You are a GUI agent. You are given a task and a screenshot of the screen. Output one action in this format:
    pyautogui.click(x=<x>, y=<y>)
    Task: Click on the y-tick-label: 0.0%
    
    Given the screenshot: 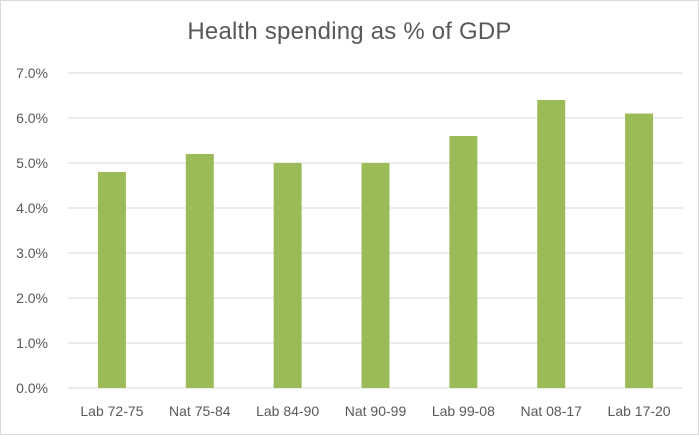 What is the action you would take?
    pyautogui.click(x=32, y=388)
    